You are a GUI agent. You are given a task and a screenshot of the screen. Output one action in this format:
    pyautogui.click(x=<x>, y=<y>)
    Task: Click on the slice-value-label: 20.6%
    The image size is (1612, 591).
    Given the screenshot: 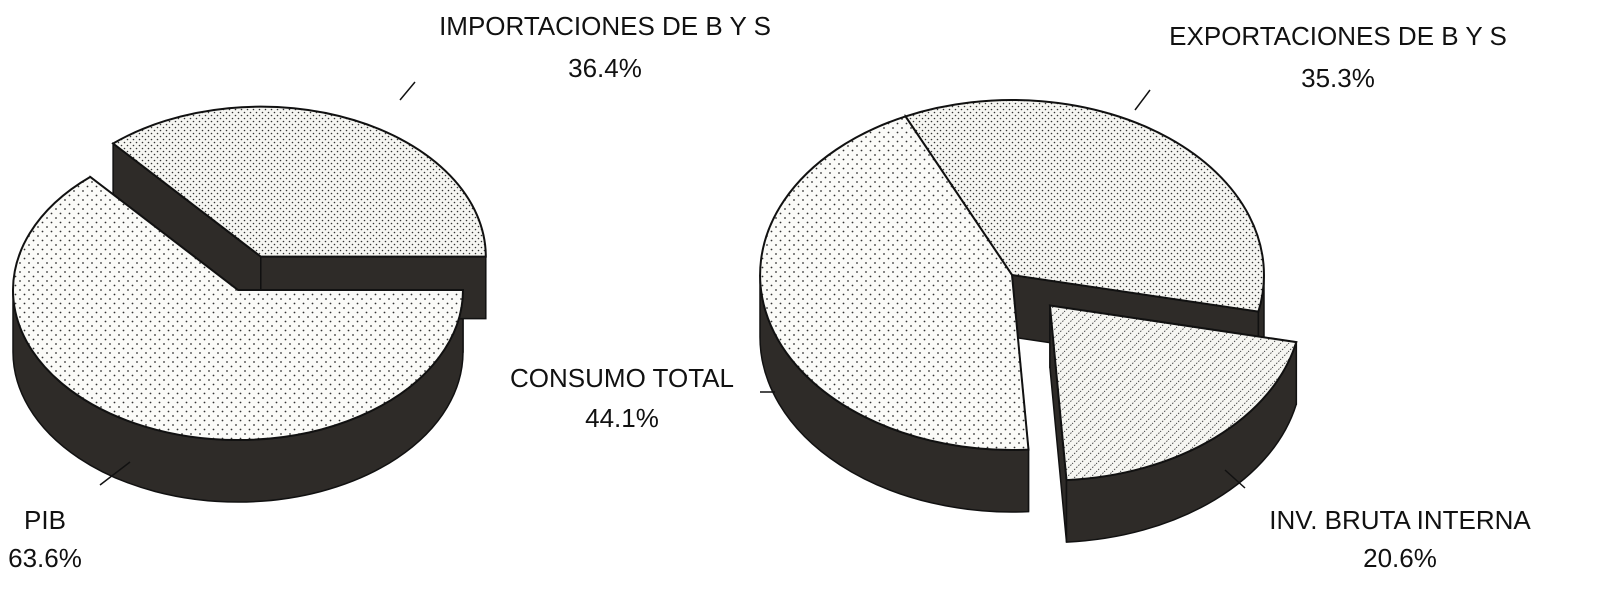 What is the action you would take?
    pyautogui.click(x=1400, y=558)
    